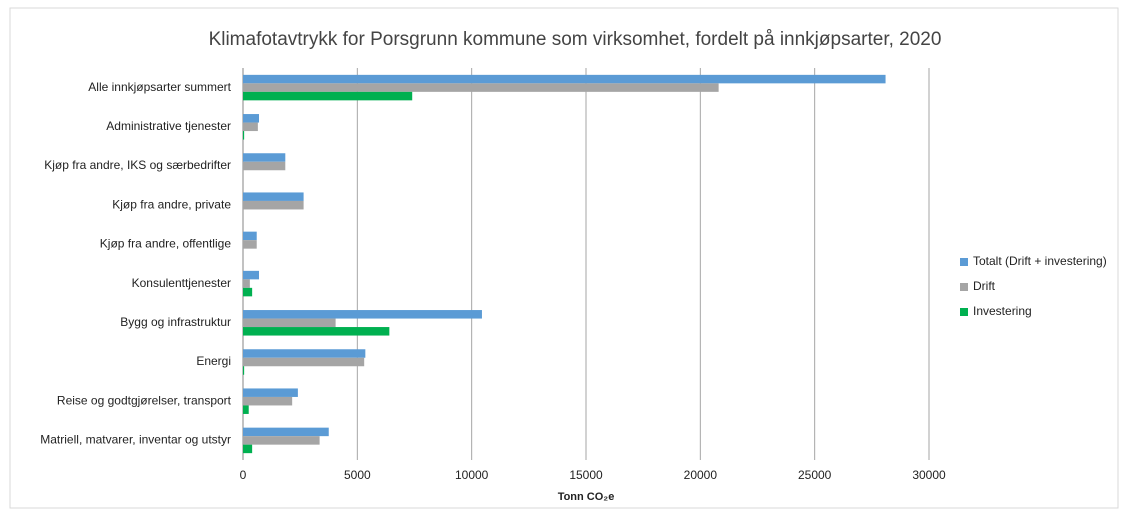  I want to click on x-tick-label: 0, so click(243, 475).